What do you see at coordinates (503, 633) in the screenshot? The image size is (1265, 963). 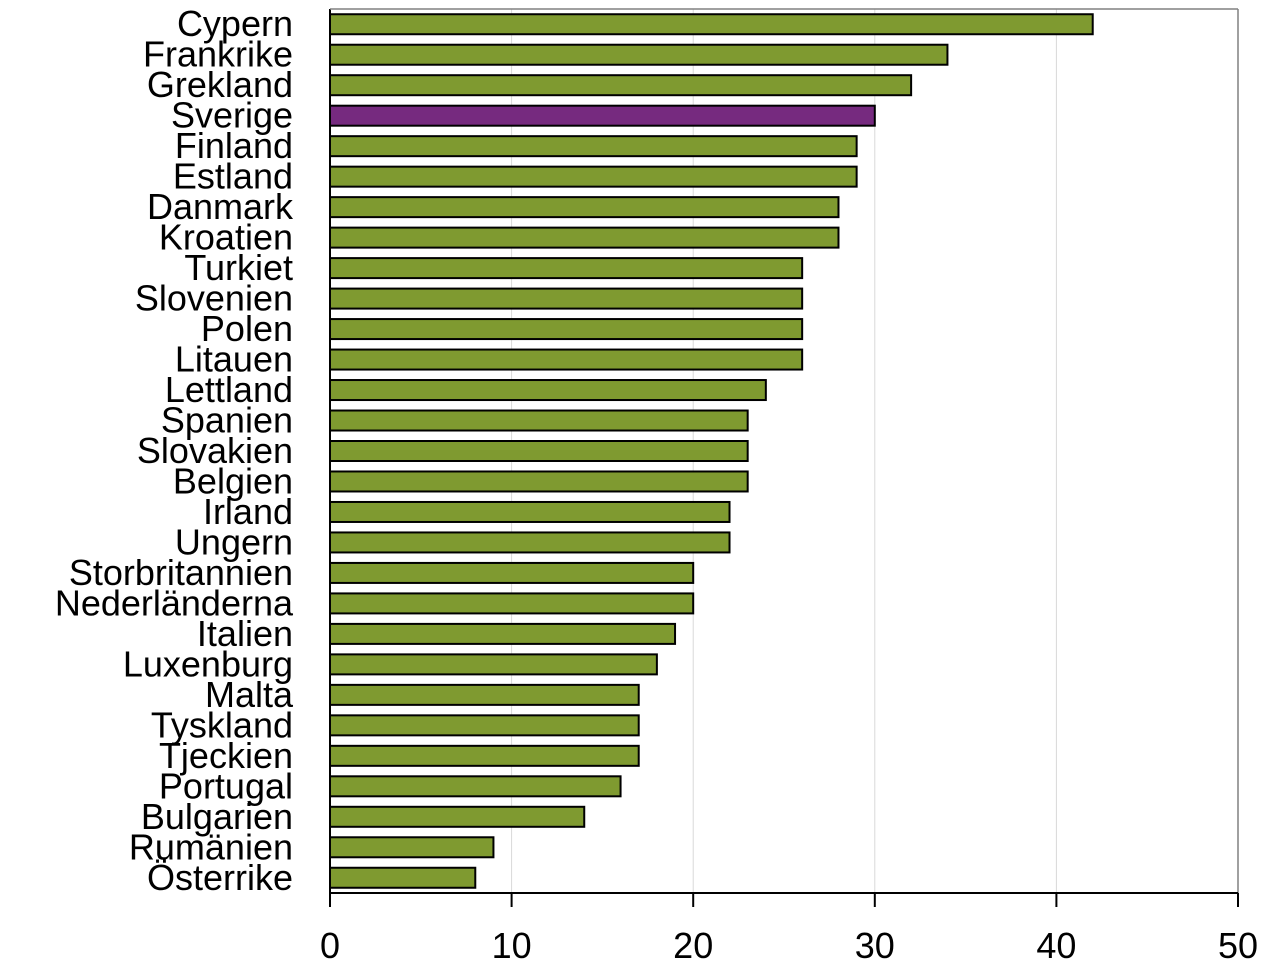 I see `bar-italien` at bounding box center [503, 633].